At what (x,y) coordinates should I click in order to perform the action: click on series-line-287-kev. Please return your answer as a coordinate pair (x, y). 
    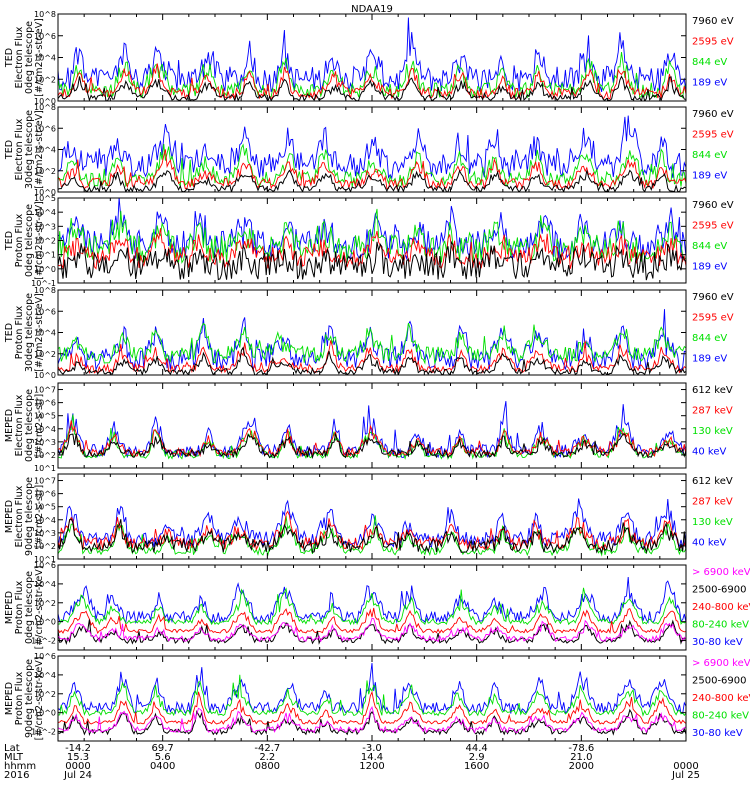
    Looking at the image, I should click on (372, 439).